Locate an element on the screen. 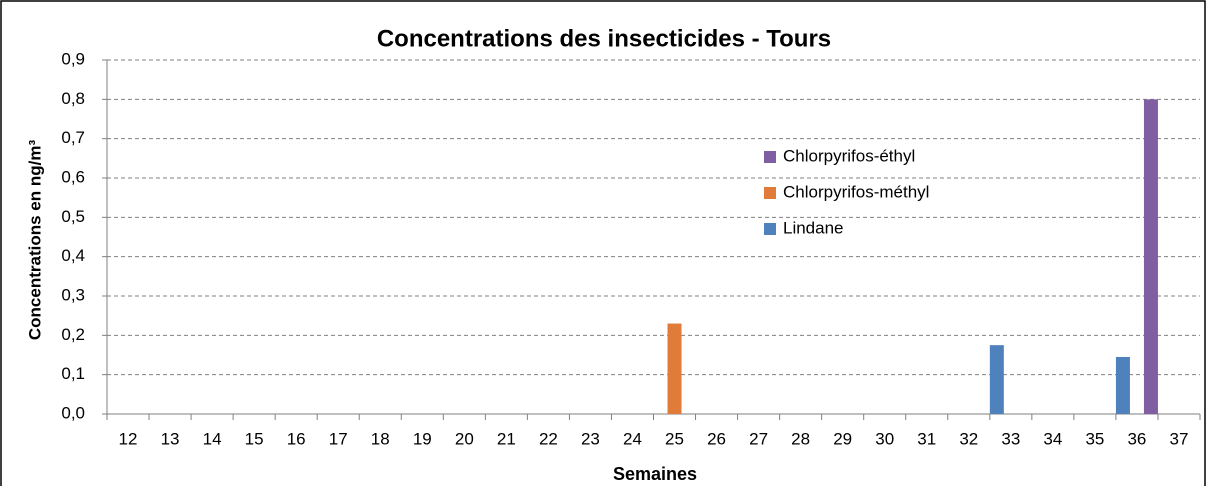 The height and width of the screenshot is (486, 1207). x-tick-label: 15 is located at coordinates (254, 438).